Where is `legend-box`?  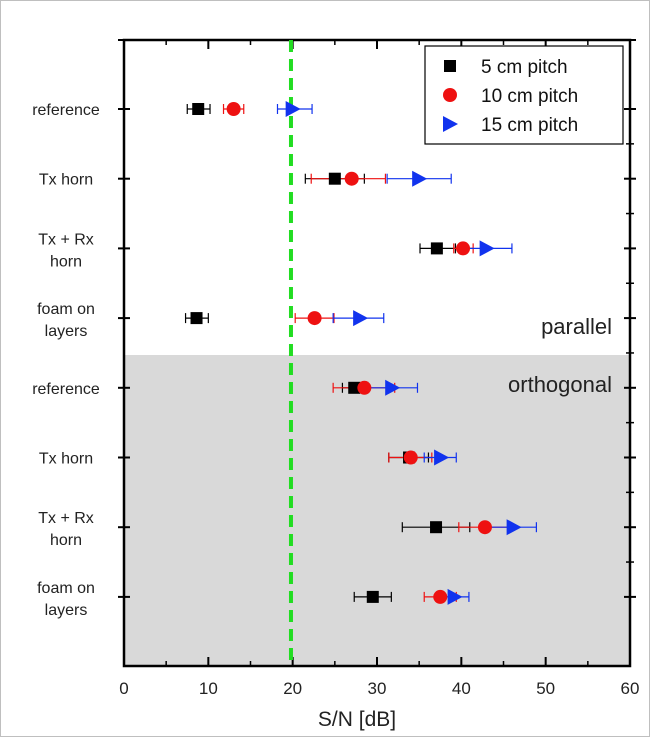 legend-box is located at coordinates (524, 95).